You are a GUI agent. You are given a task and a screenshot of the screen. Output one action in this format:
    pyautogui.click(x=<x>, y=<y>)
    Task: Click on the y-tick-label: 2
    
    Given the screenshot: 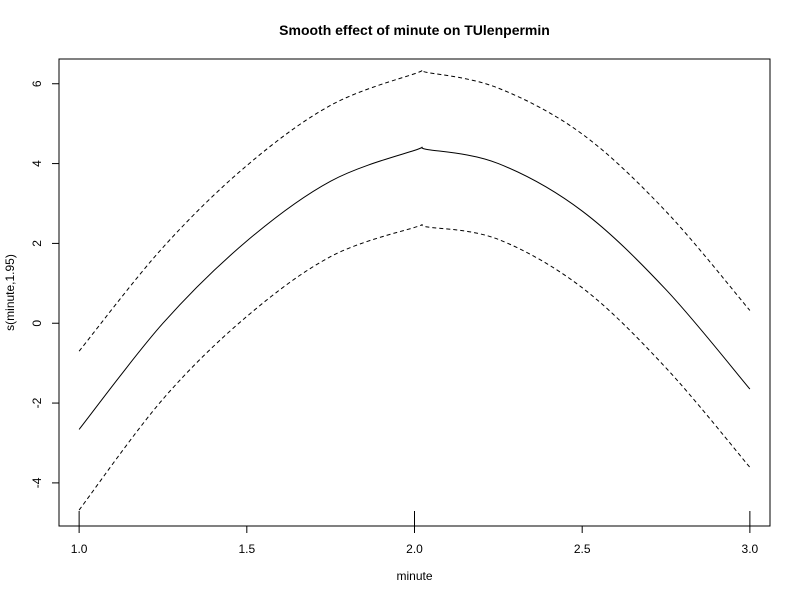 What is the action you would take?
    pyautogui.click(x=37, y=243)
    